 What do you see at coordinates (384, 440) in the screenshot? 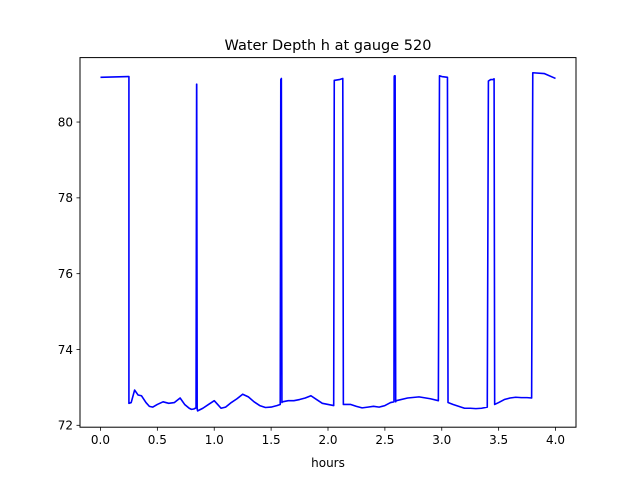
I see `x-tick-label: 2.5` at bounding box center [384, 440].